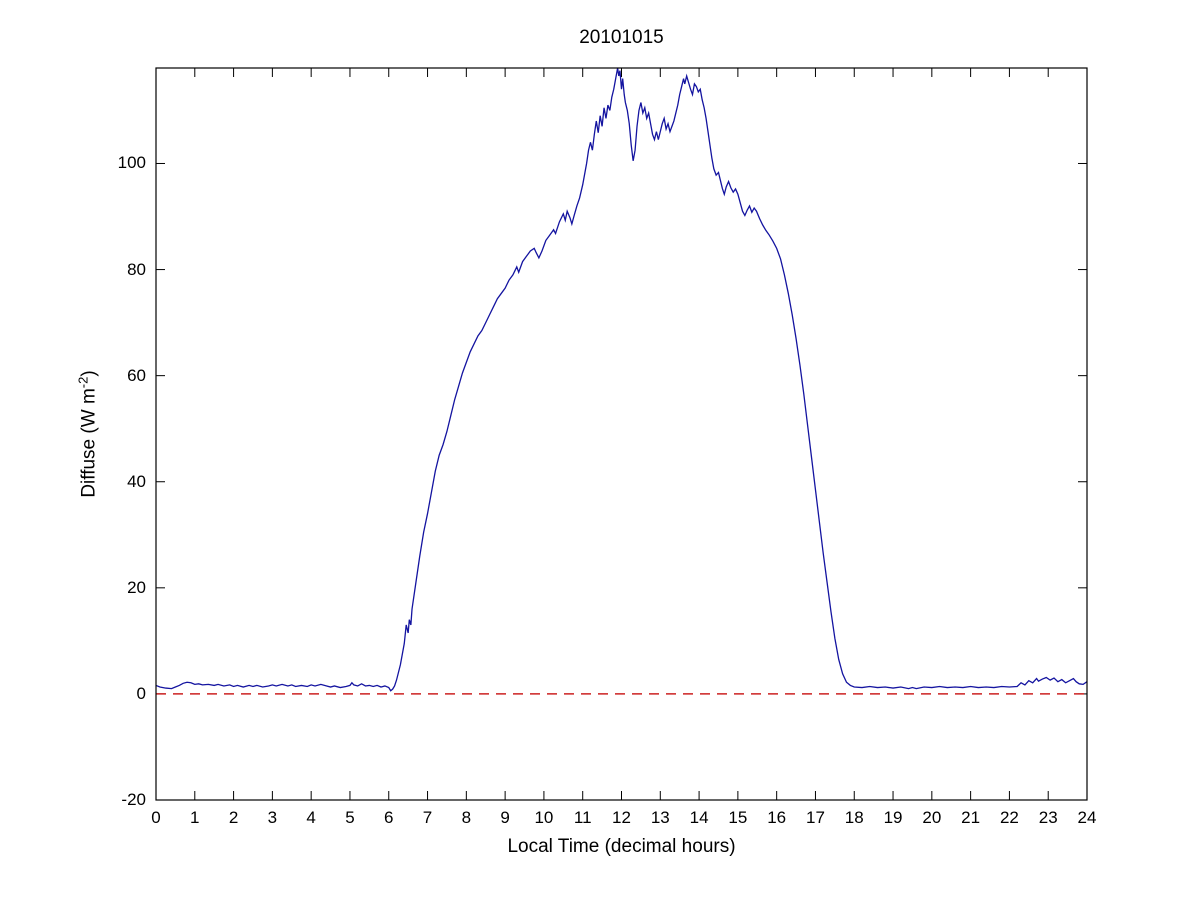 The image size is (1201, 900). What do you see at coordinates (582, 817) in the screenshot?
I see `x-tick-label: 11` at bounding box center [582, 817].